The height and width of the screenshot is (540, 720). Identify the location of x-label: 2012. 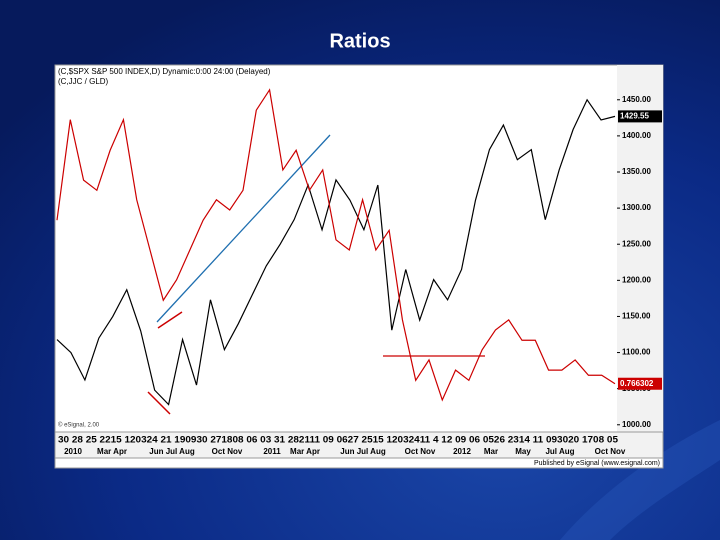
(462, 451).